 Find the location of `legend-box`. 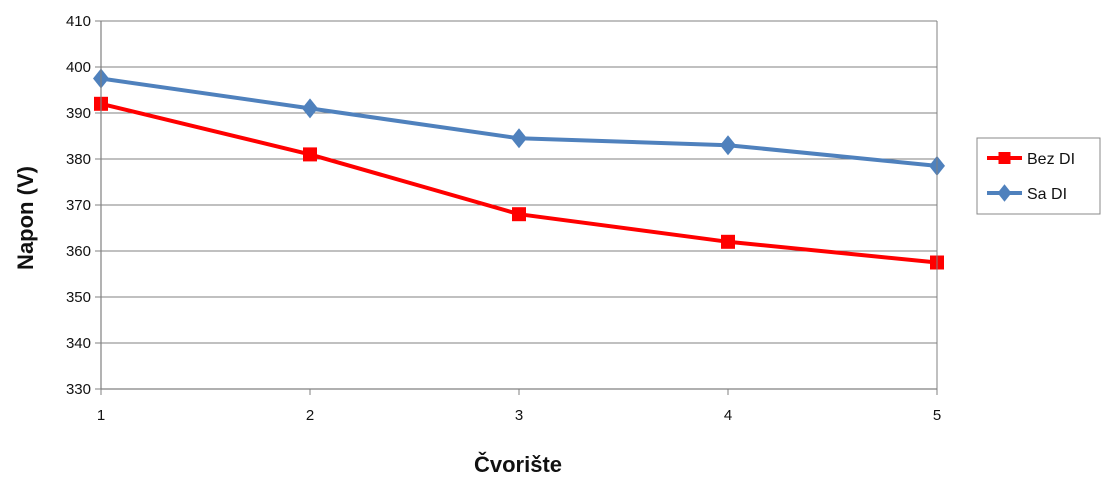

legend-box is located at coordinates (1038, 176).